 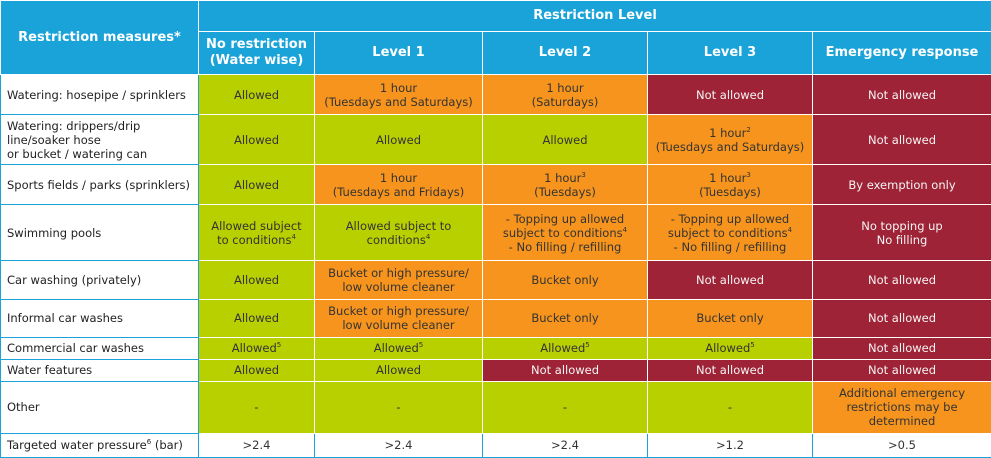 I want to click on cell-text-line: - Topping up allowed, so click(x=565, y=219).